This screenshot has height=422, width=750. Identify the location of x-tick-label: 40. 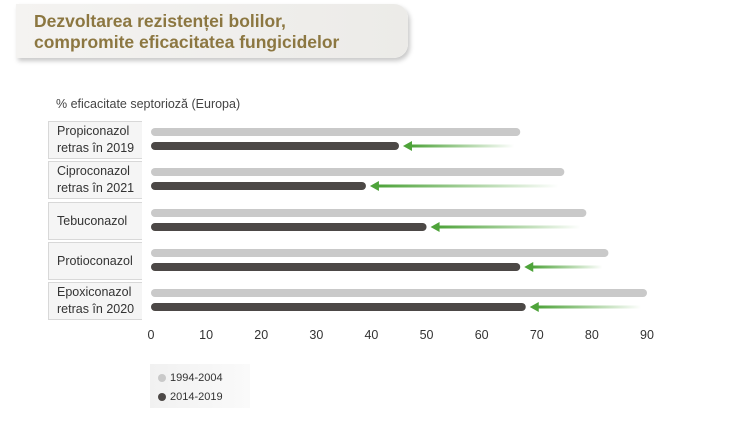
(371, 335).